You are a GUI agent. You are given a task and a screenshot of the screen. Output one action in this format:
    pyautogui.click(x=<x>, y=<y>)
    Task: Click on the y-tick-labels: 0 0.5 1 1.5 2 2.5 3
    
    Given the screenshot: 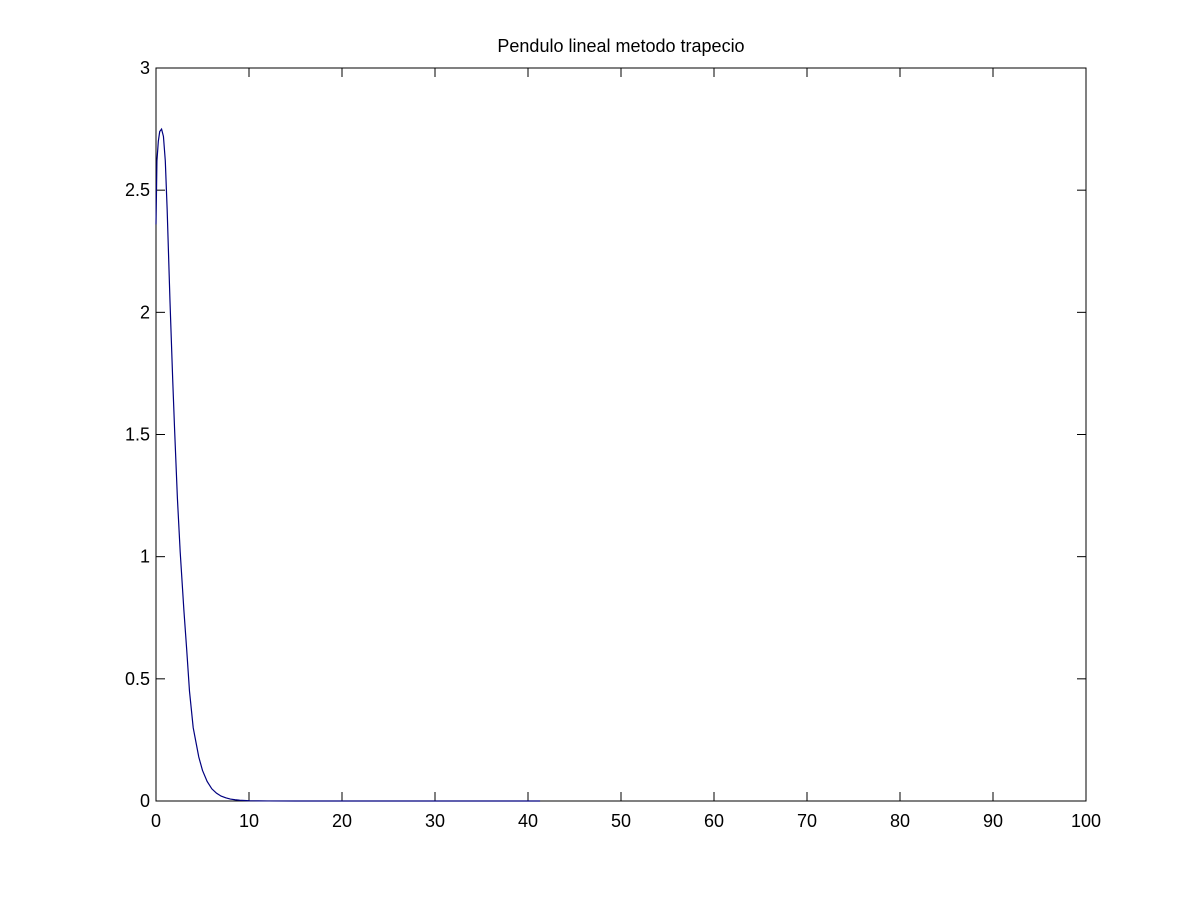 What is the action you would take?
    pyautogui.click(x=137, y=434)
    